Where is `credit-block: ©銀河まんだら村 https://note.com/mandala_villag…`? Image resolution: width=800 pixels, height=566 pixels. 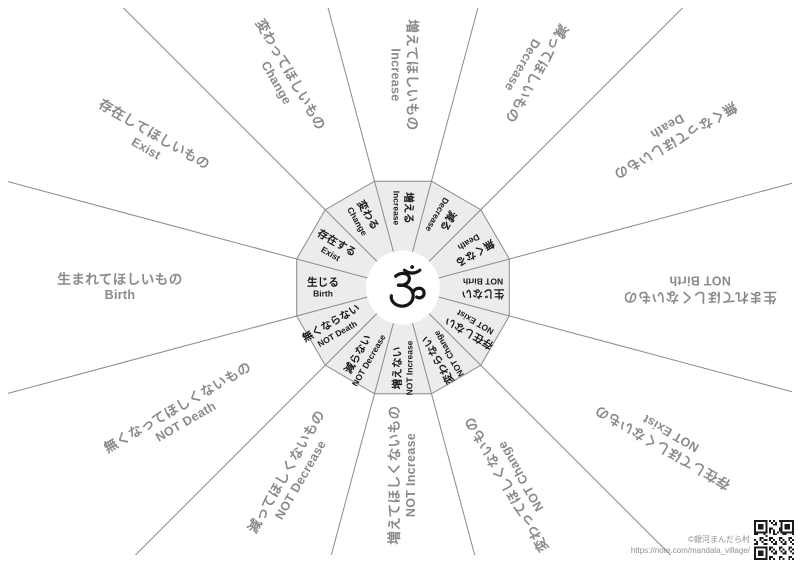 credit-block: ©銀河まんだら村 https://note.com/mandala_villag… is located at coordinates (690, 545).